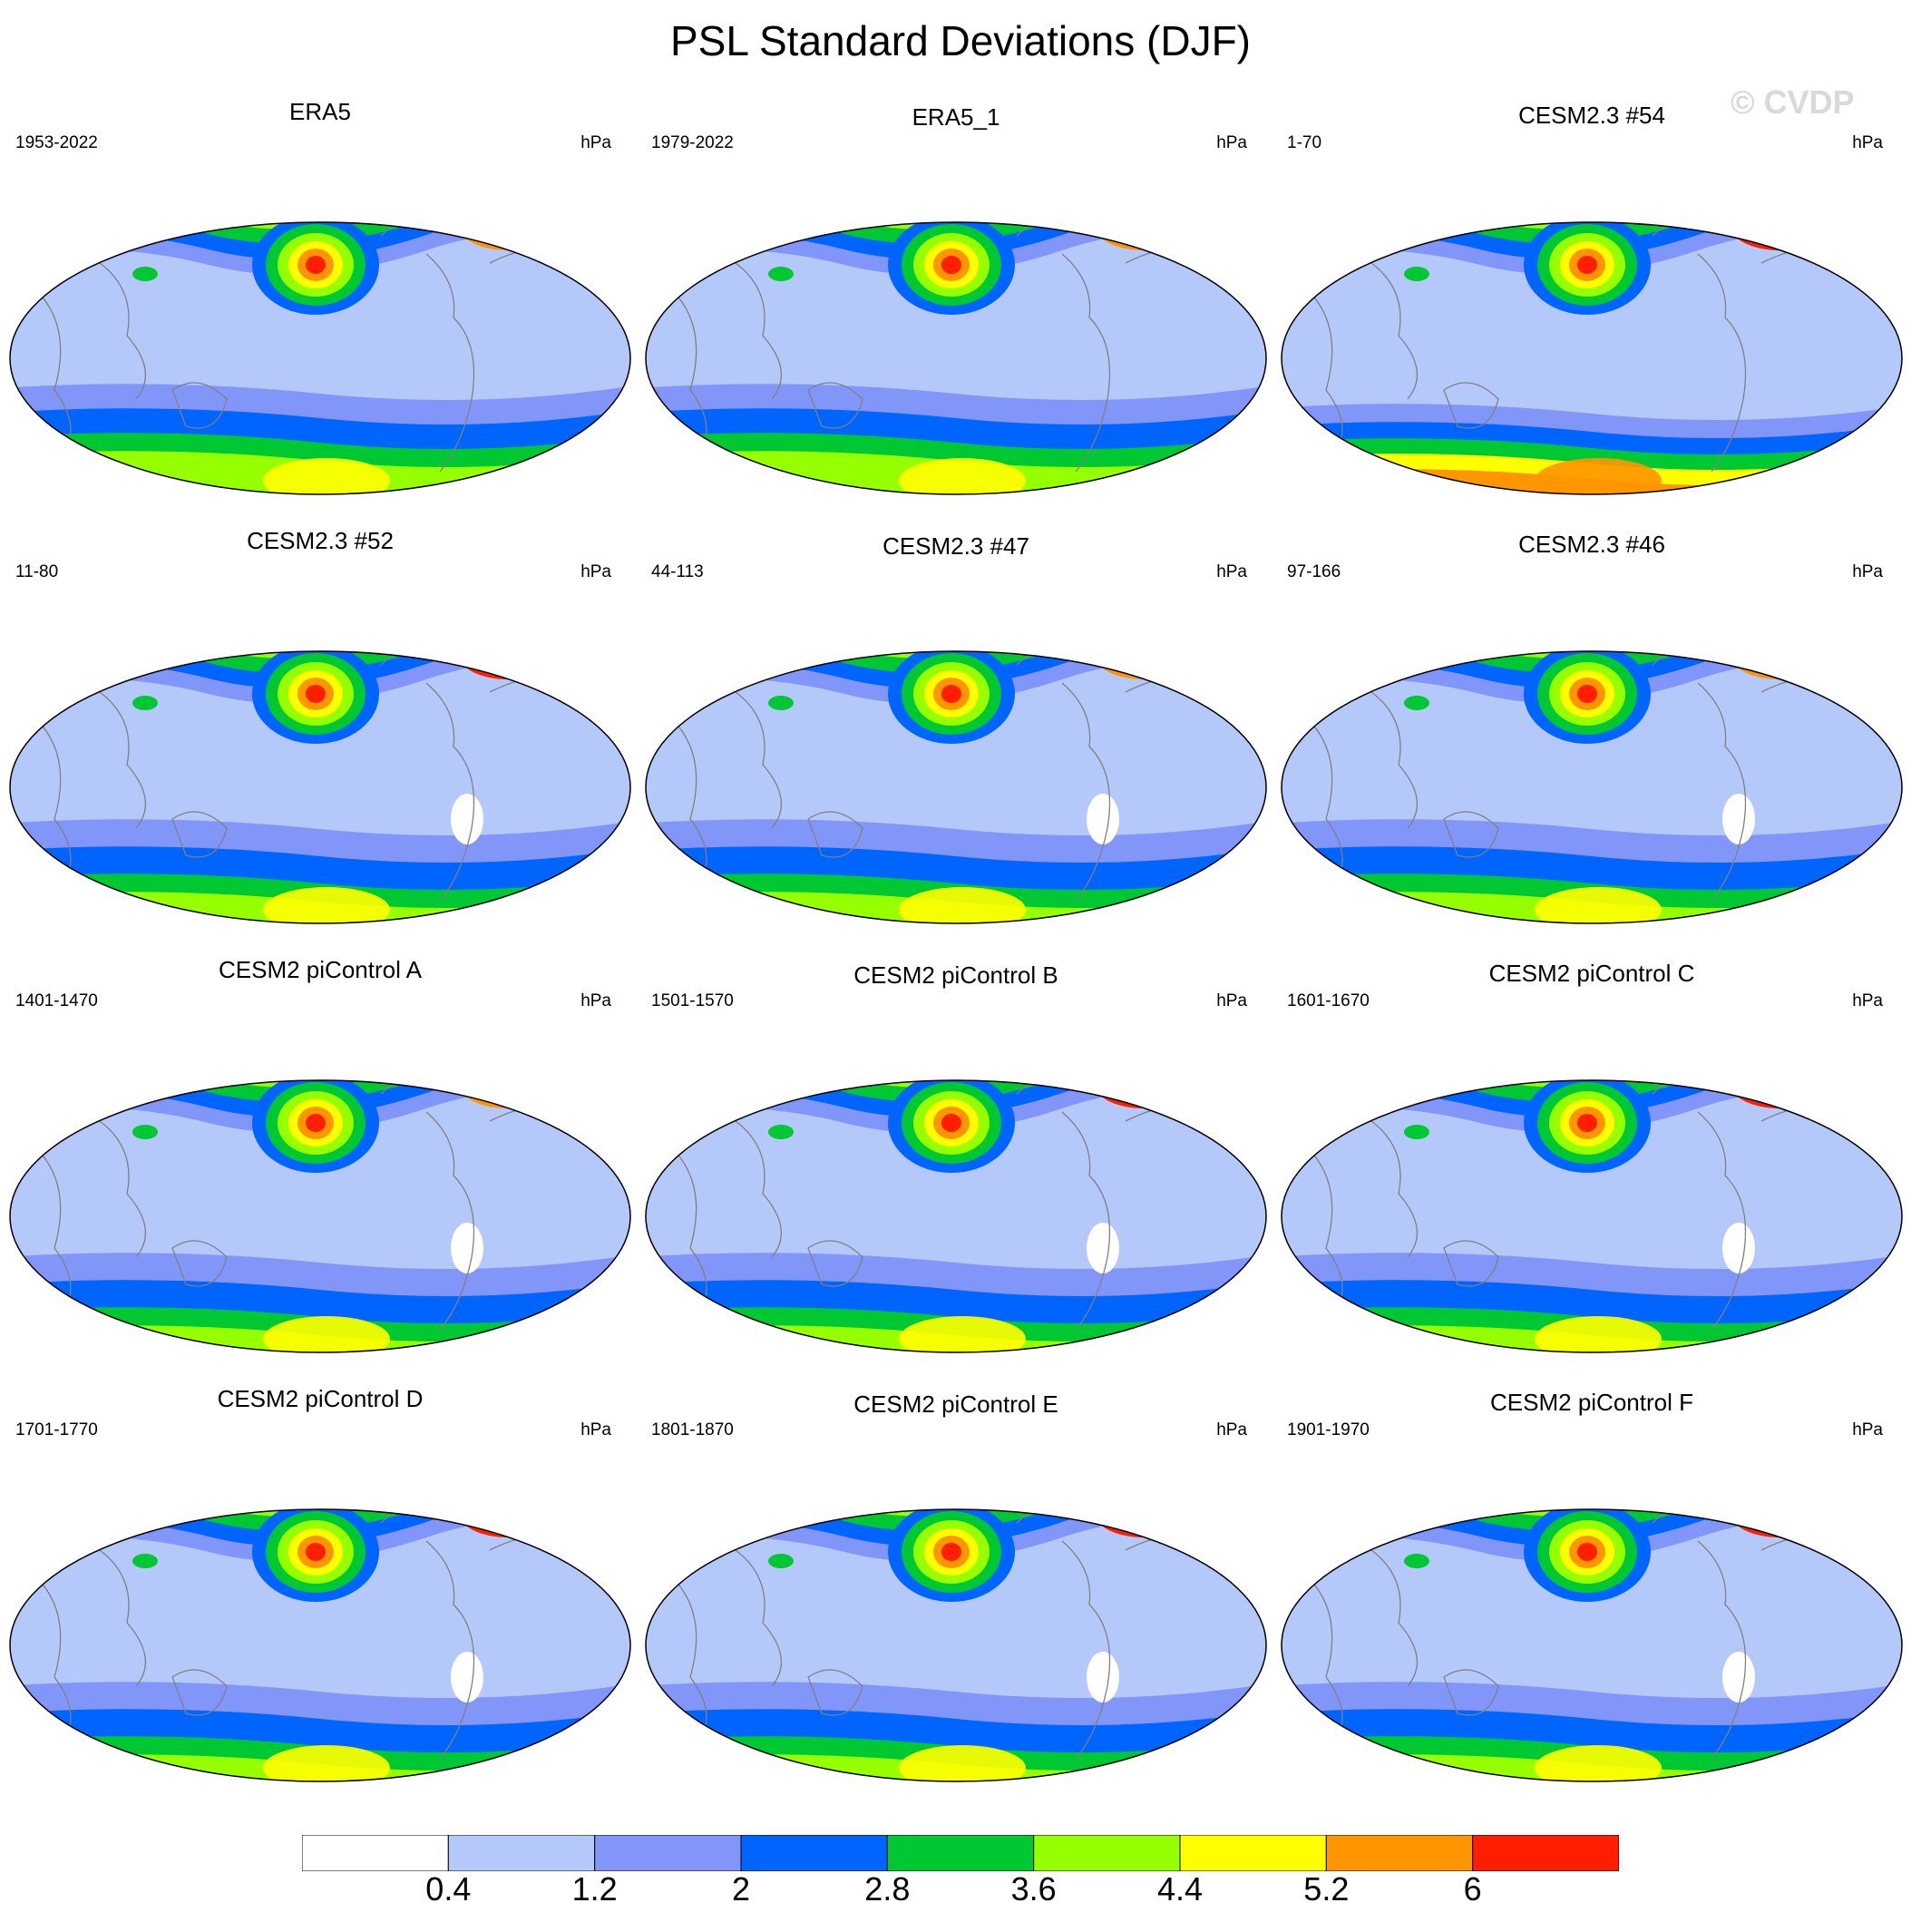 The height and width of the screenshot is (1932, 1921). I want to click on map-panel: CESM2 piControl E 1801-1870 hPa, so click(956, 1600).